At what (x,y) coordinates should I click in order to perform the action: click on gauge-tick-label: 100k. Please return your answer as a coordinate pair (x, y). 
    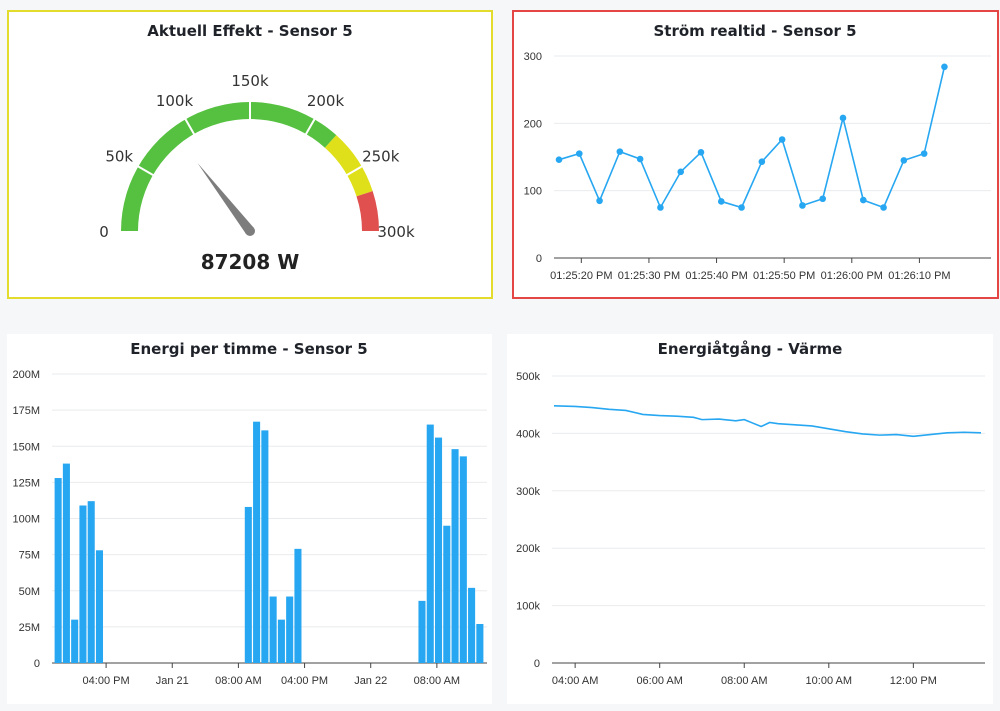
    Looking at the image, I should click on (175, 101).